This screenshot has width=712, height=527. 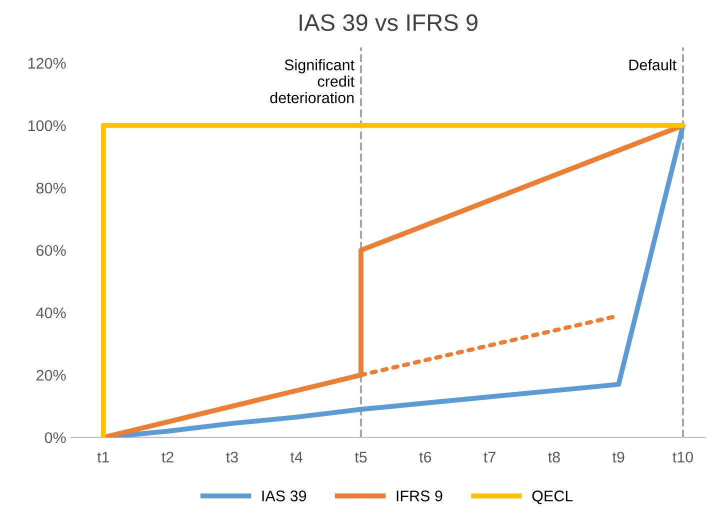 What do you see at coordinates (55, 438) in the screenshot?
I see `y-tick-label: 0%` at bounding box center [55, 438].